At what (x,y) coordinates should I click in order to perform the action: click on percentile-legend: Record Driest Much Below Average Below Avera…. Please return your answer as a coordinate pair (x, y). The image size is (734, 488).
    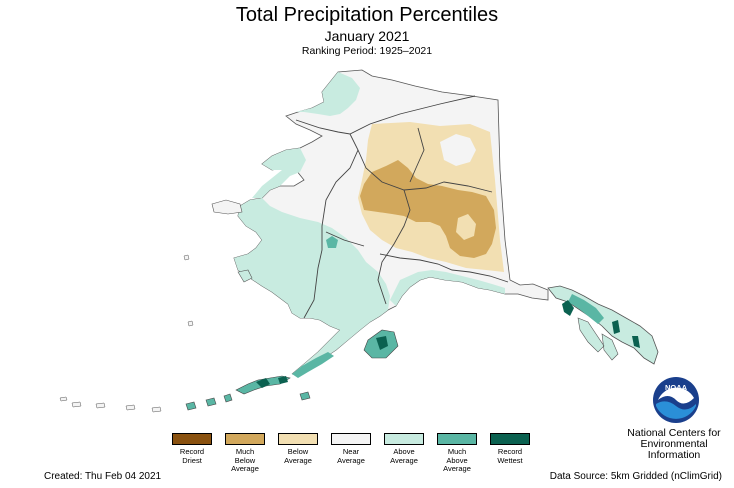
    Looking at the image, I should click on (355, 457).